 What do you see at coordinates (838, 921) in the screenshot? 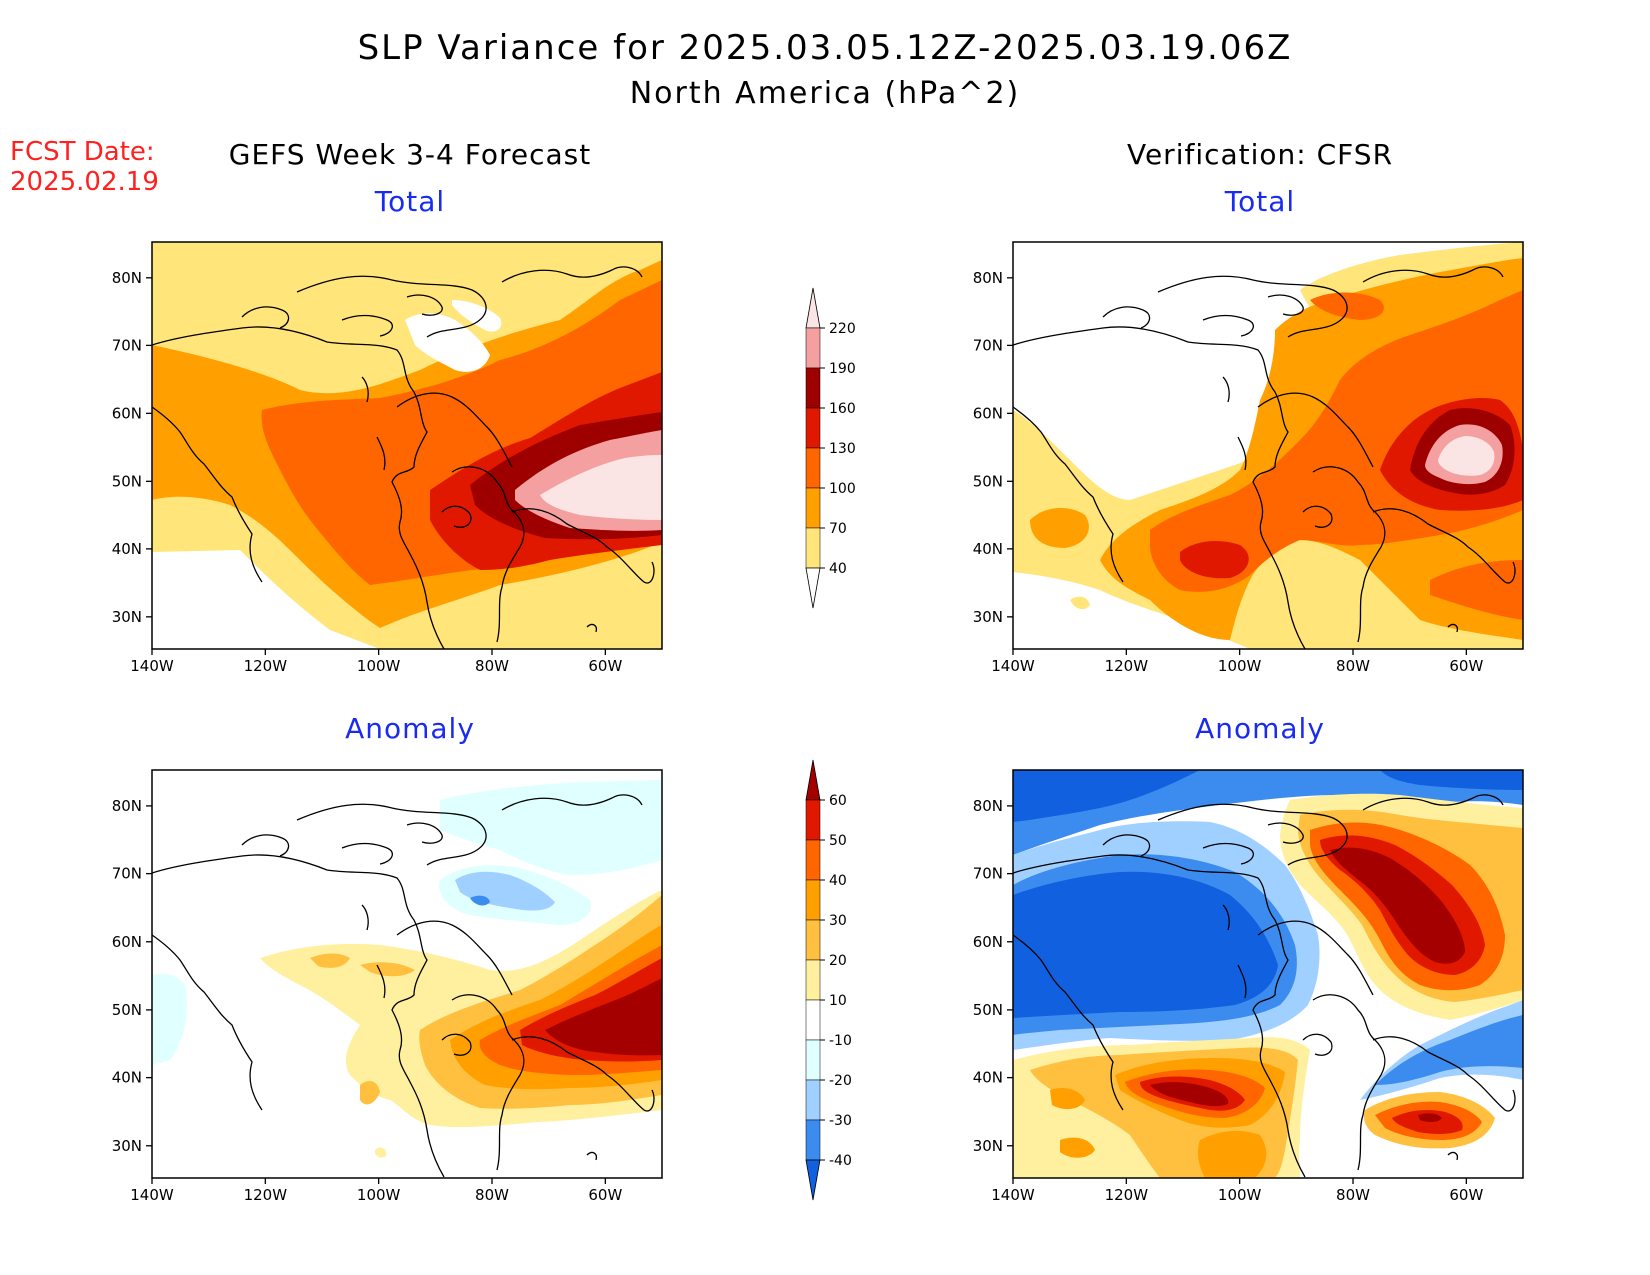
I see `colorbar-label: 30` at bounding box center [838, 921].